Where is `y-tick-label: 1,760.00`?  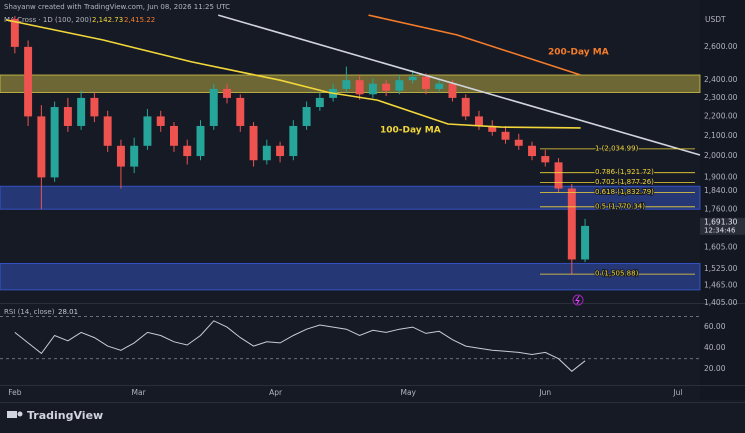 y-tick-label: 1,760.00 is located at coordinates (721, 208).